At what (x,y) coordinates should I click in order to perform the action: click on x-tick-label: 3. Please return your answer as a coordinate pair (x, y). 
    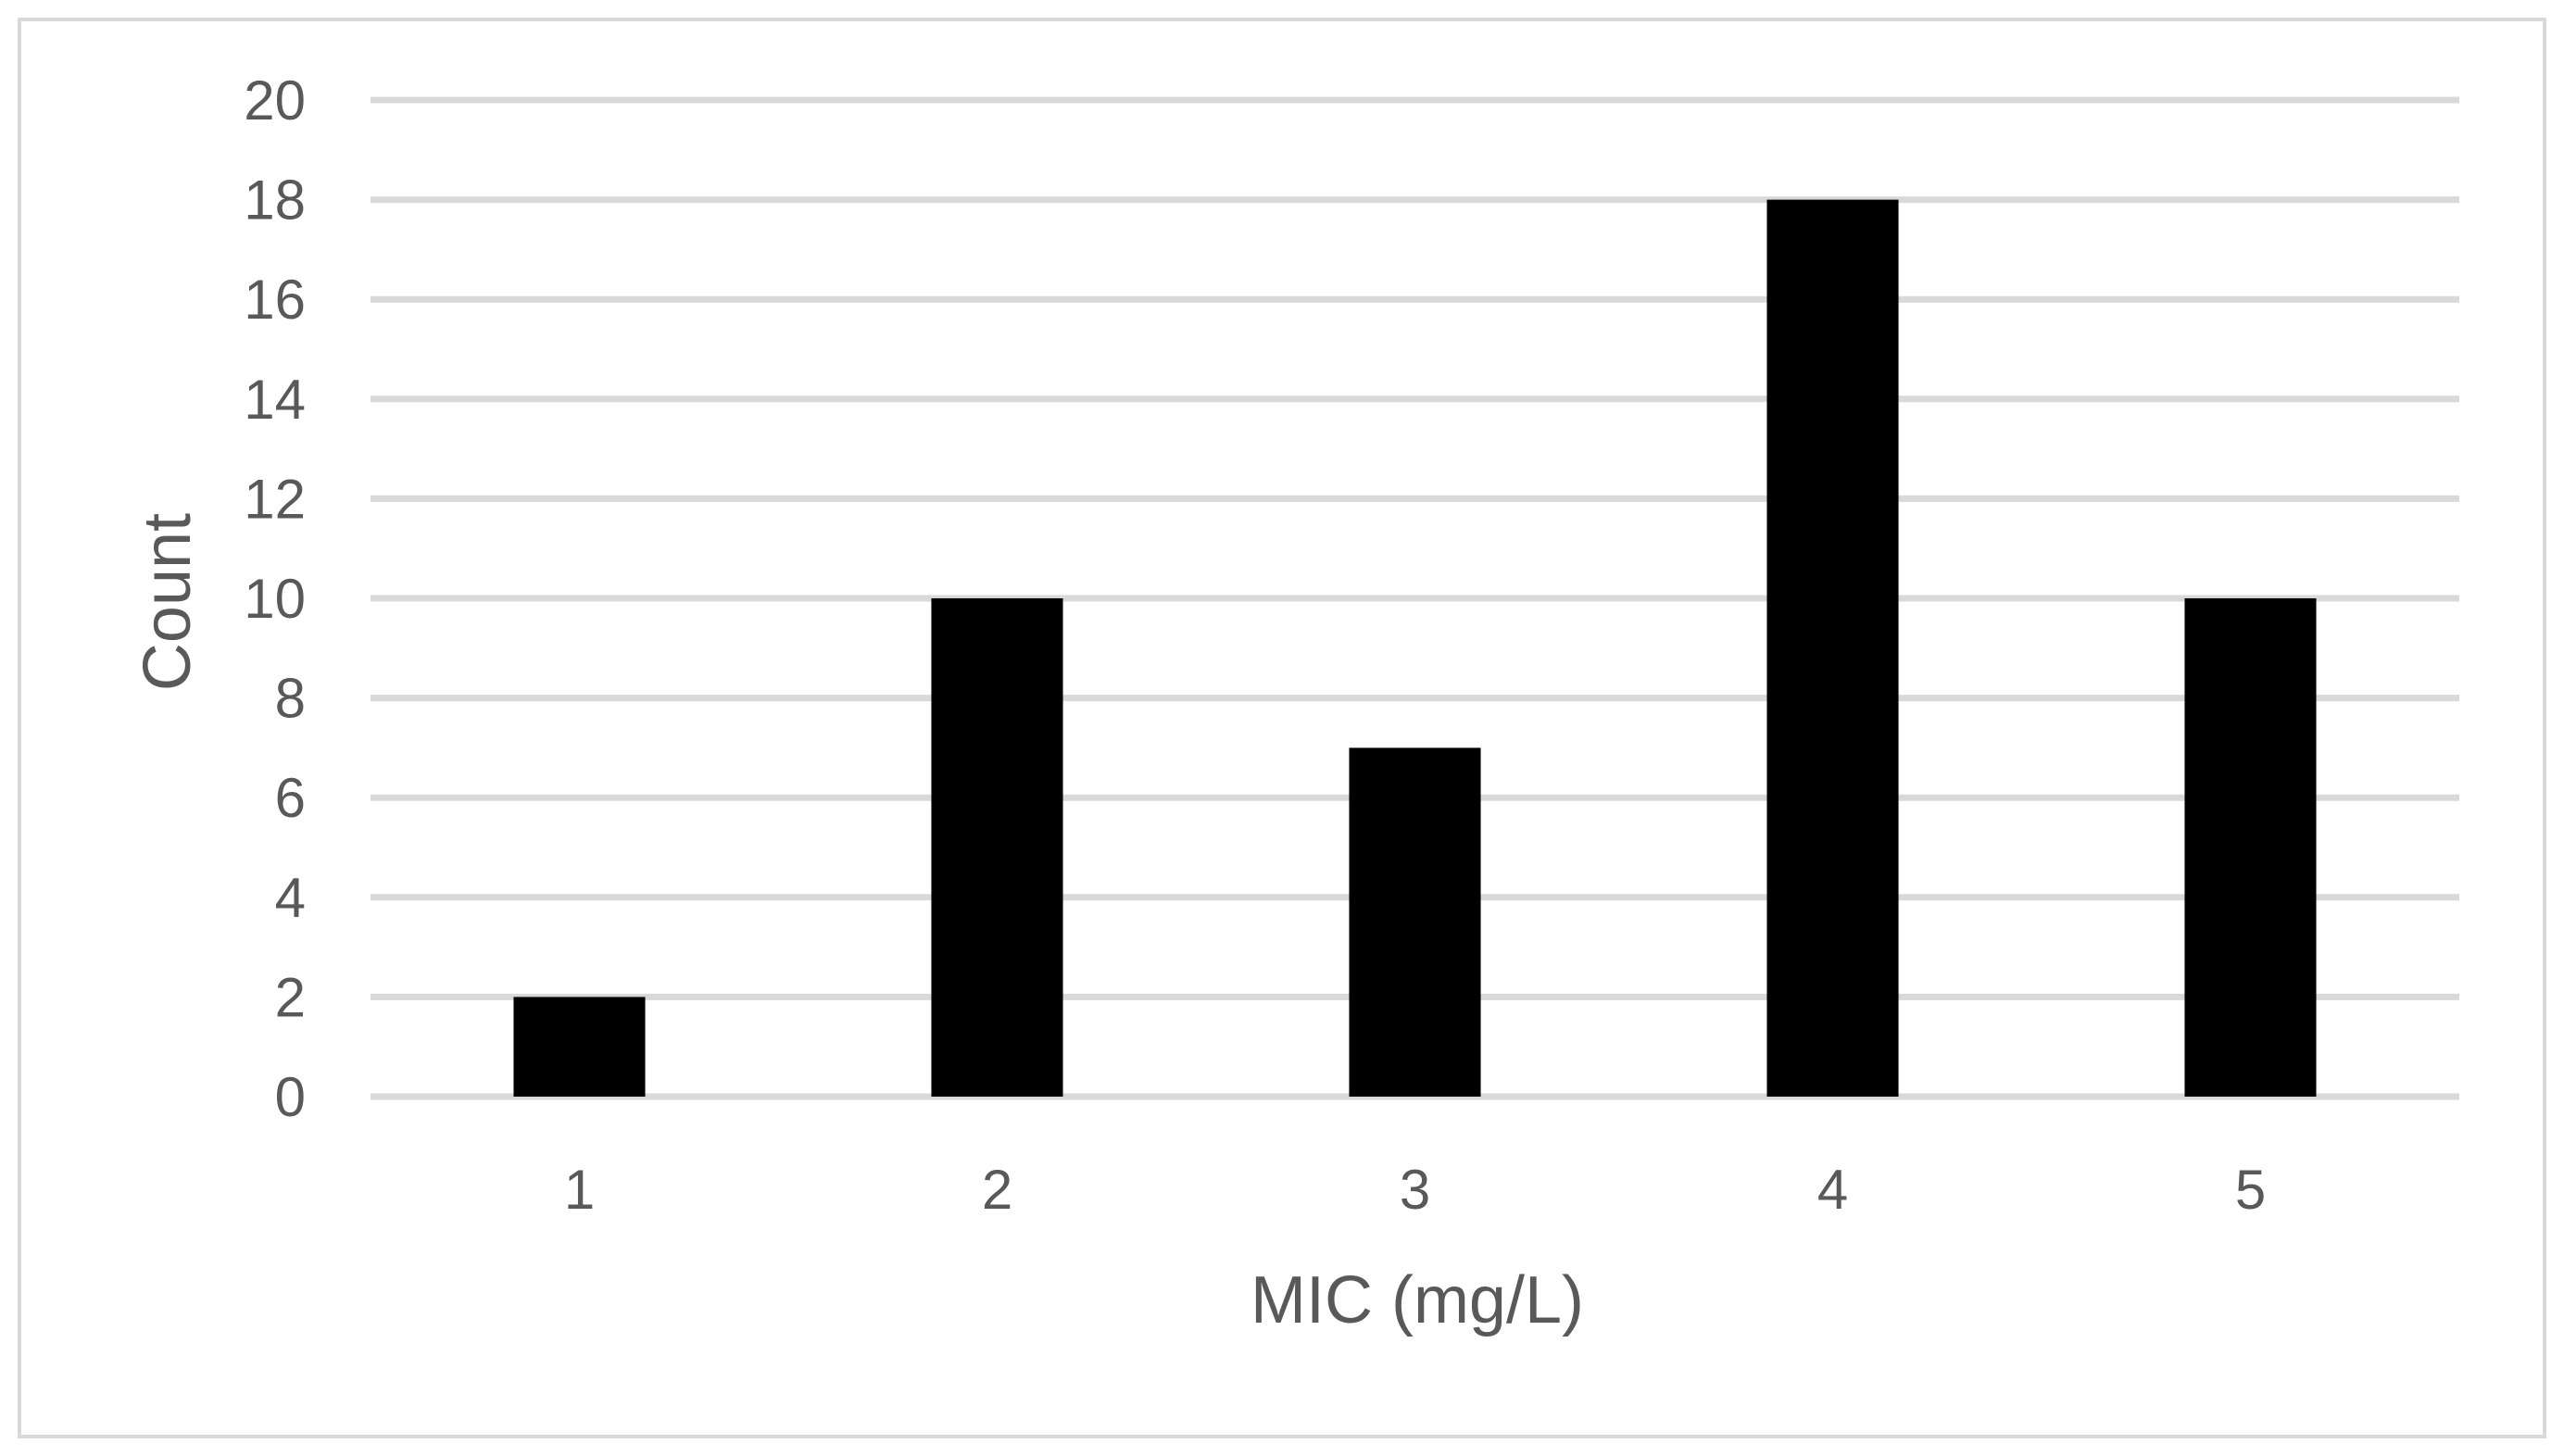
    Looking at the image, I should click on (1415, 1190).